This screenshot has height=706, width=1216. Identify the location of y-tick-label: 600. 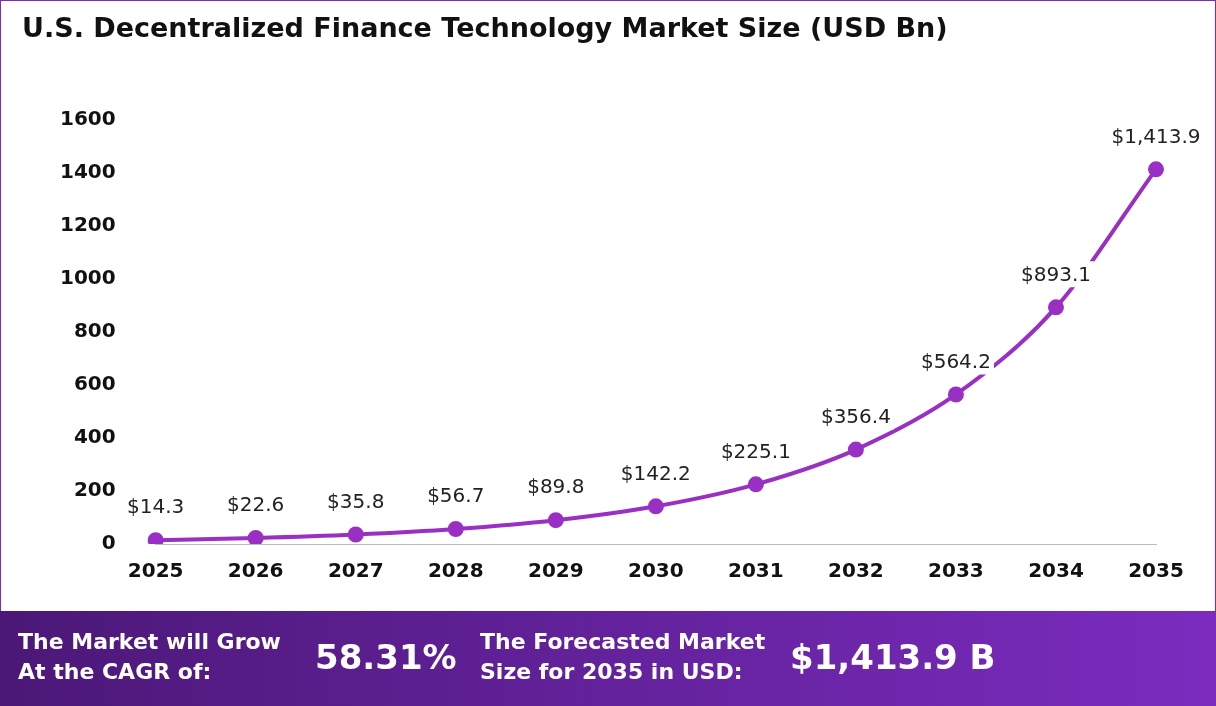
(94, 383).